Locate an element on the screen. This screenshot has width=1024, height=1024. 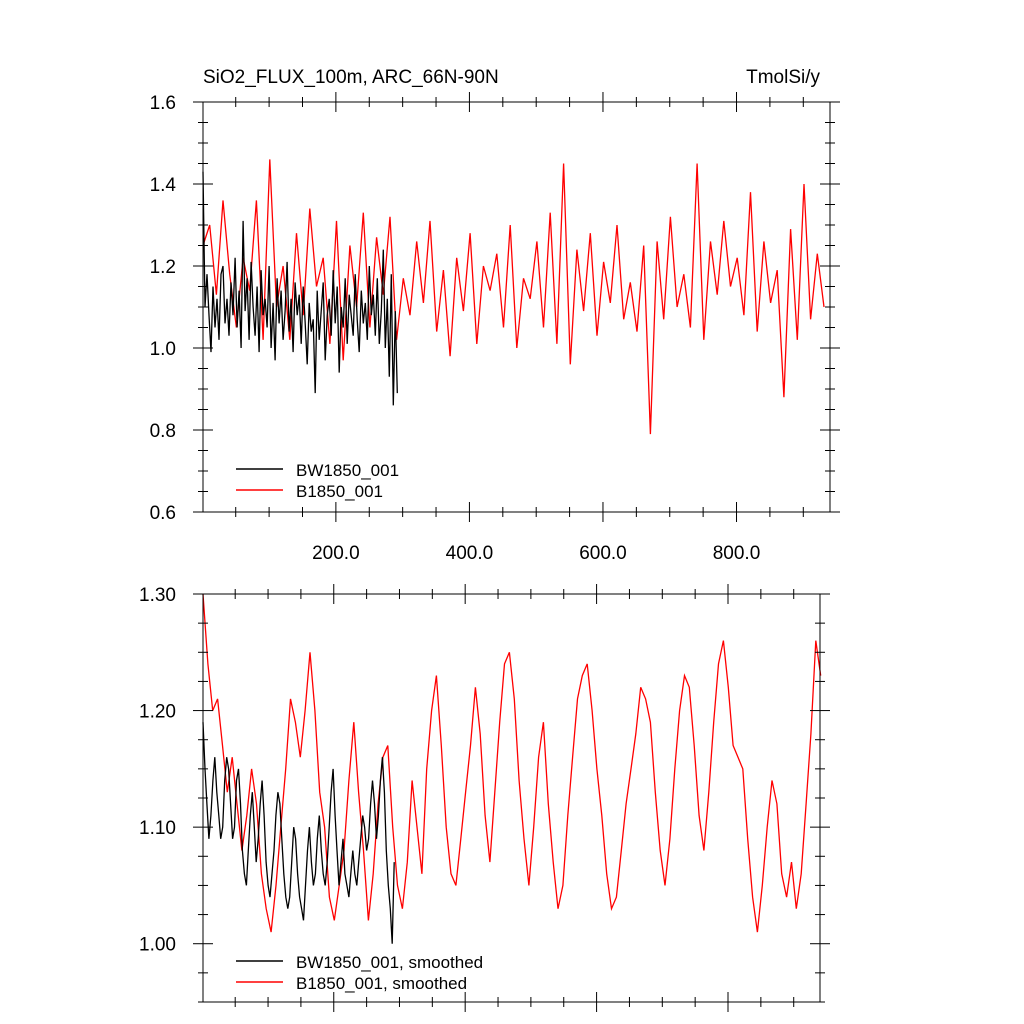
top-panel-units: TmolSi/y is located at coordinates (783, 77).